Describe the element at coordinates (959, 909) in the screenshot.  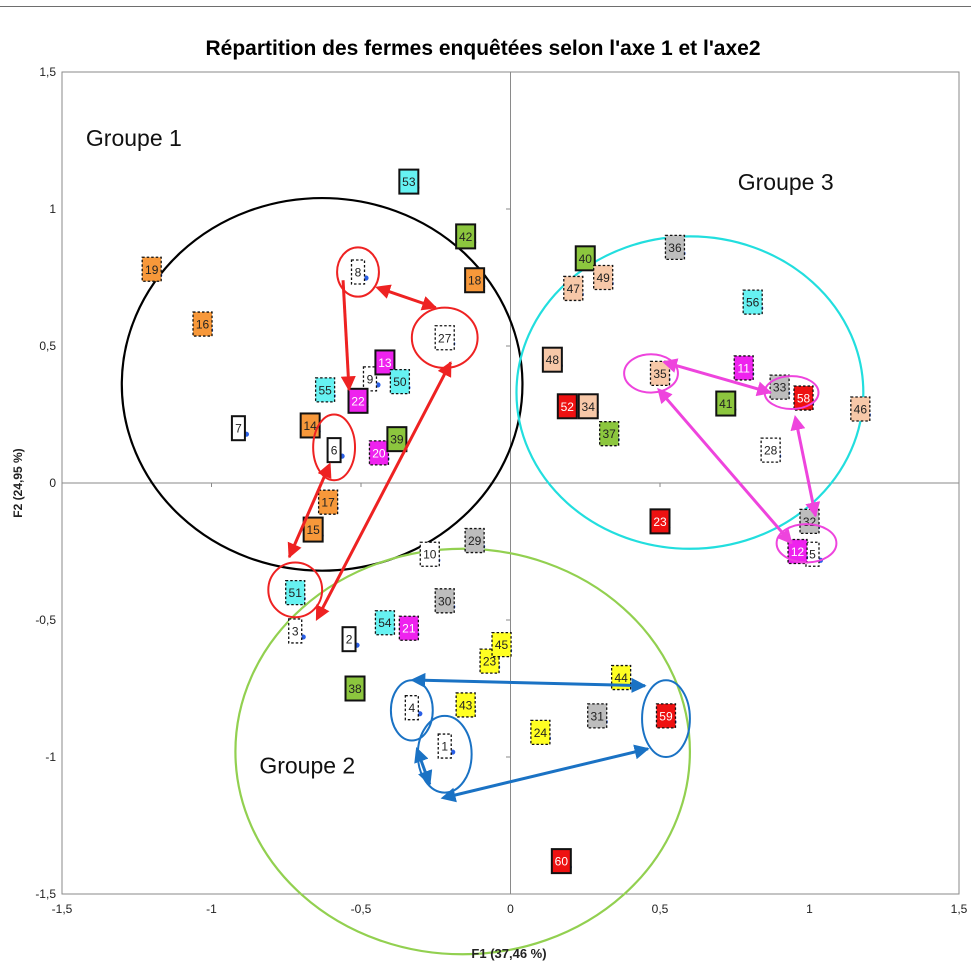
I see `x-tick-label: 1,5` at that location.